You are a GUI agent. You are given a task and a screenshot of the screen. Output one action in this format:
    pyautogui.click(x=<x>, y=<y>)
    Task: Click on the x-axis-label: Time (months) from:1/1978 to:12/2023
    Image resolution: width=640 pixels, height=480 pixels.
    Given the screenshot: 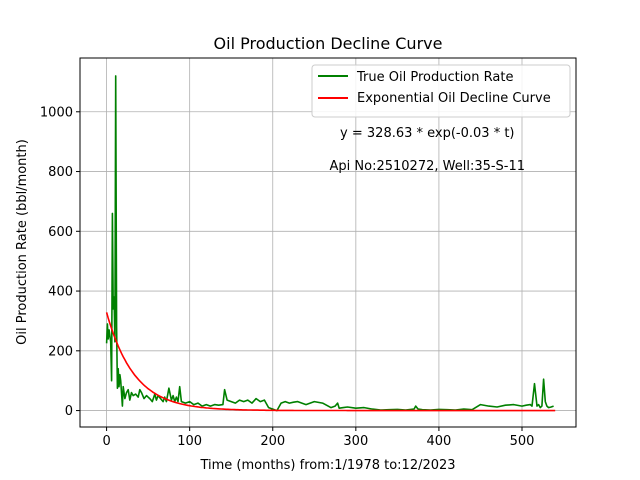 What is the action you would take?
    pyautogui.click(x=327, y=465)
    